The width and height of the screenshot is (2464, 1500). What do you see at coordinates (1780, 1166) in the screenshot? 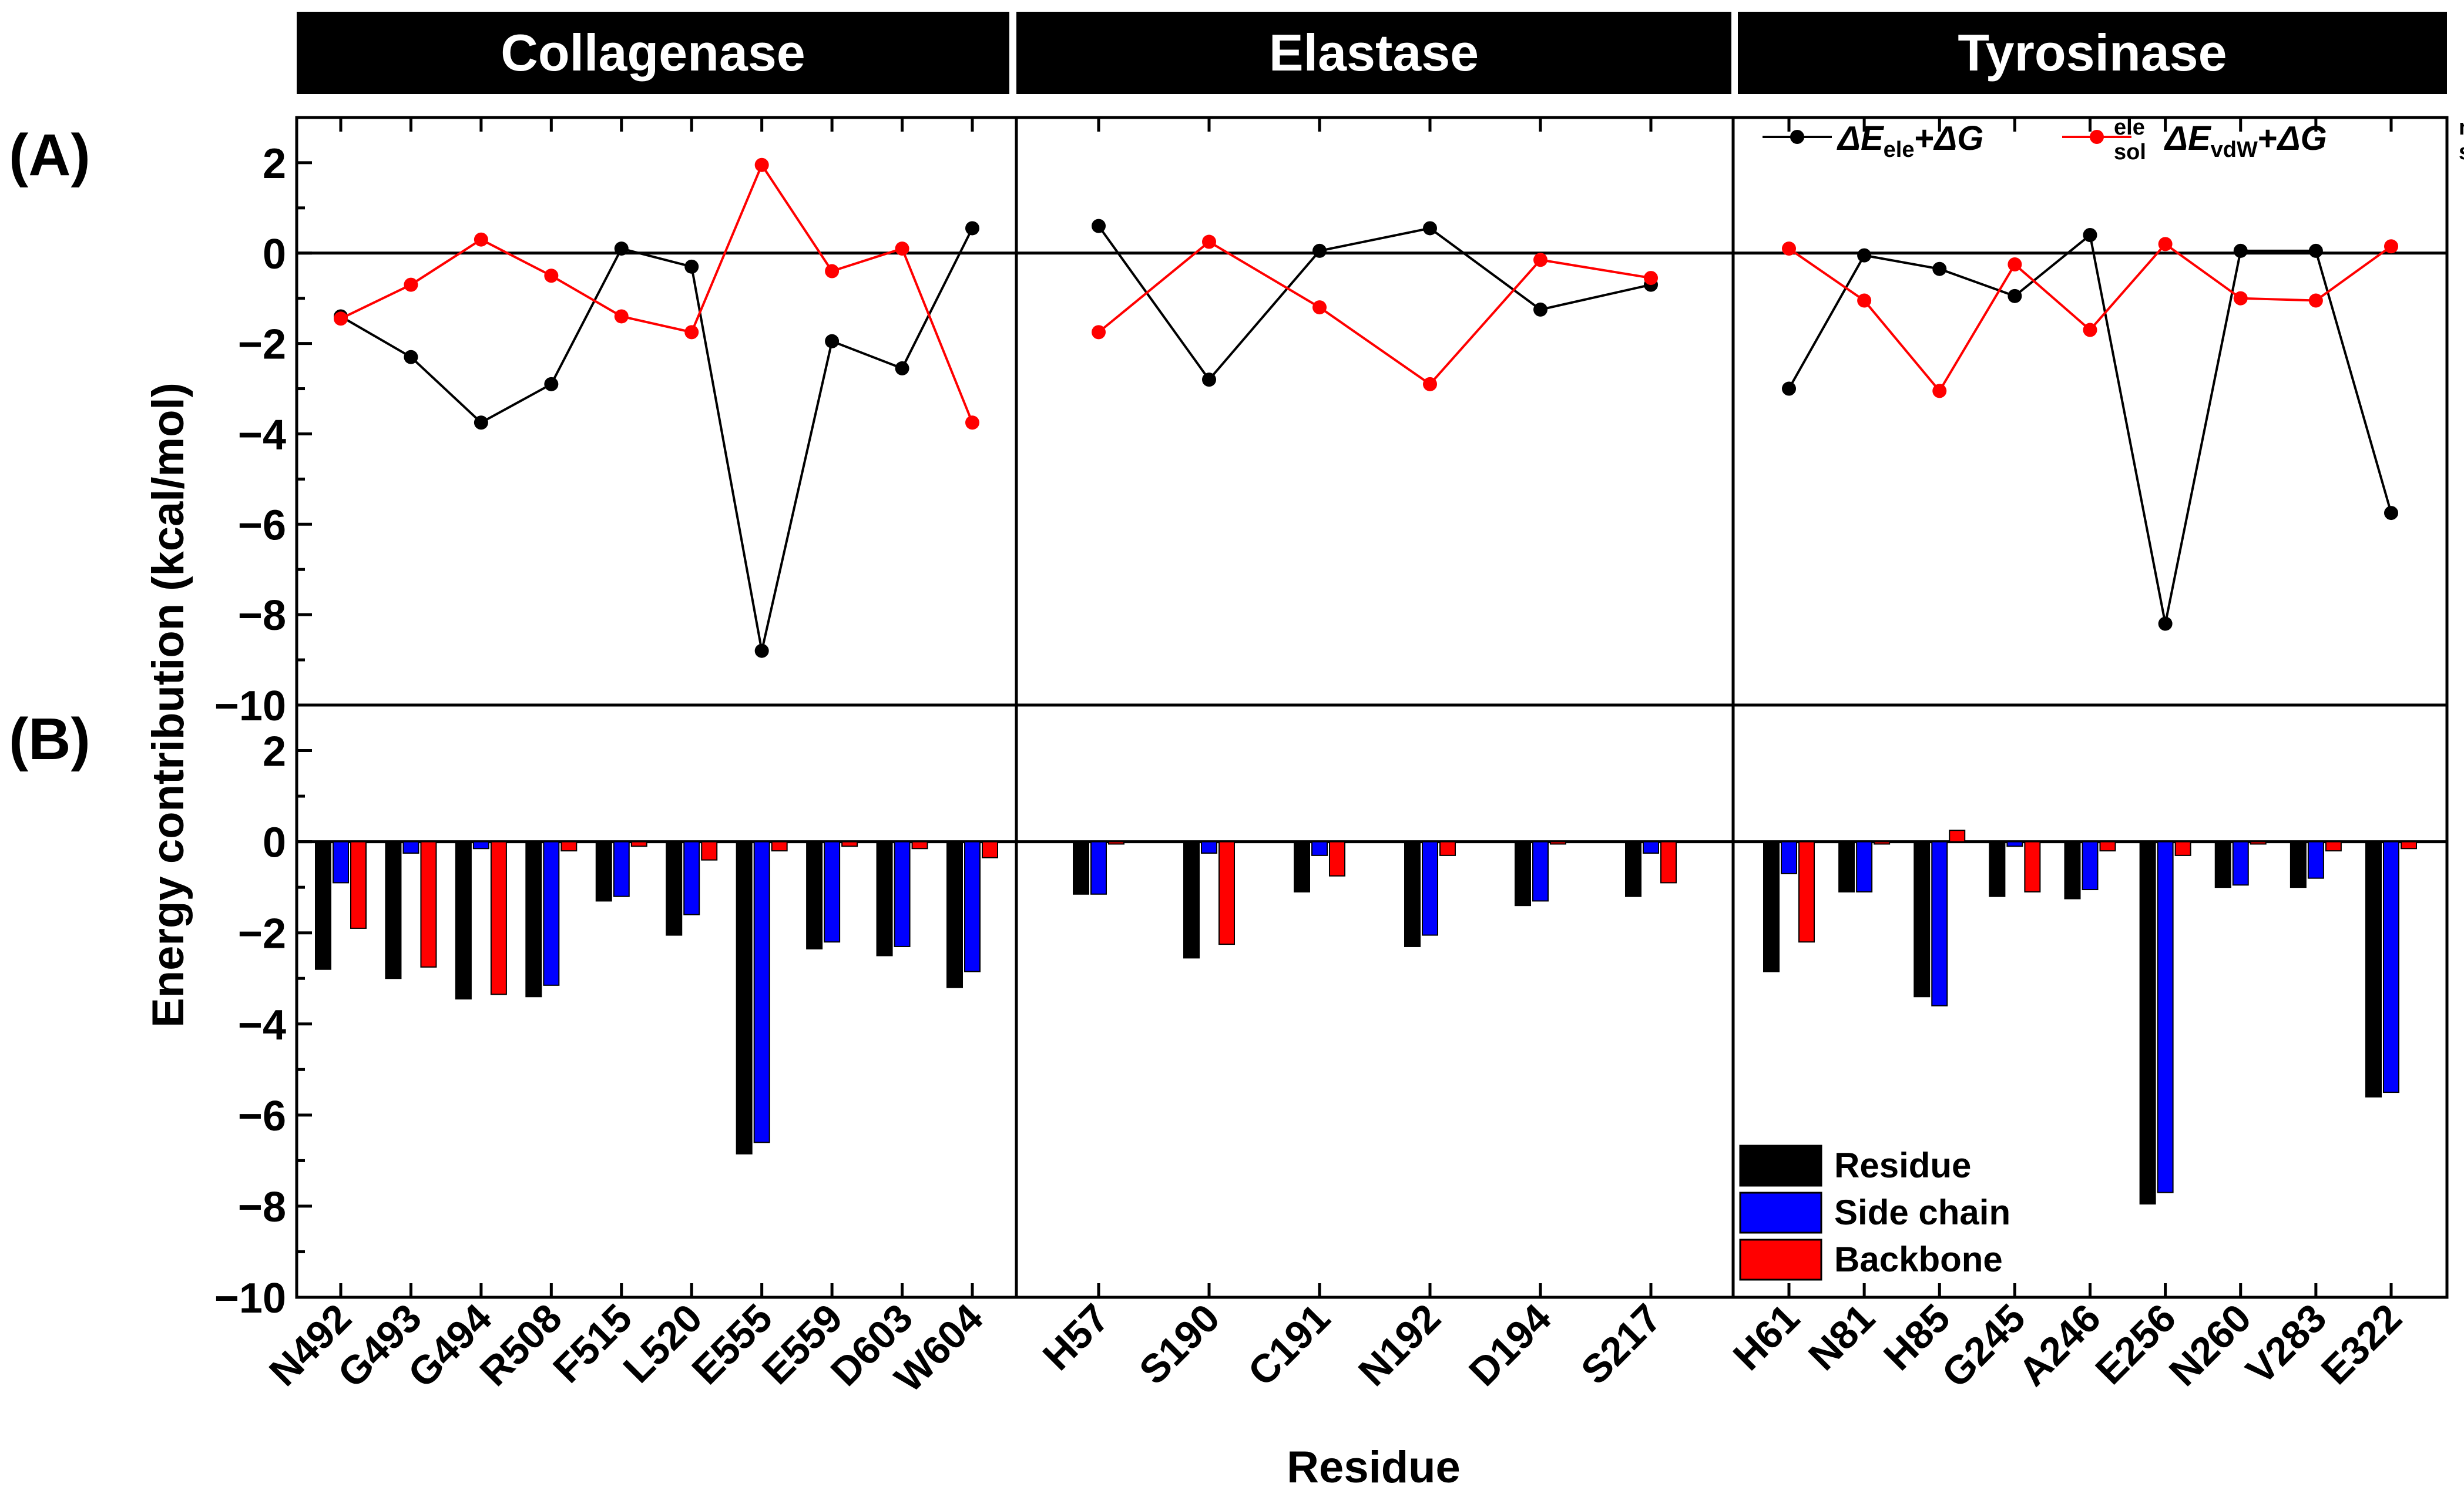
I see `legend-residue-swatch` at bounding box center [1780, 1166].